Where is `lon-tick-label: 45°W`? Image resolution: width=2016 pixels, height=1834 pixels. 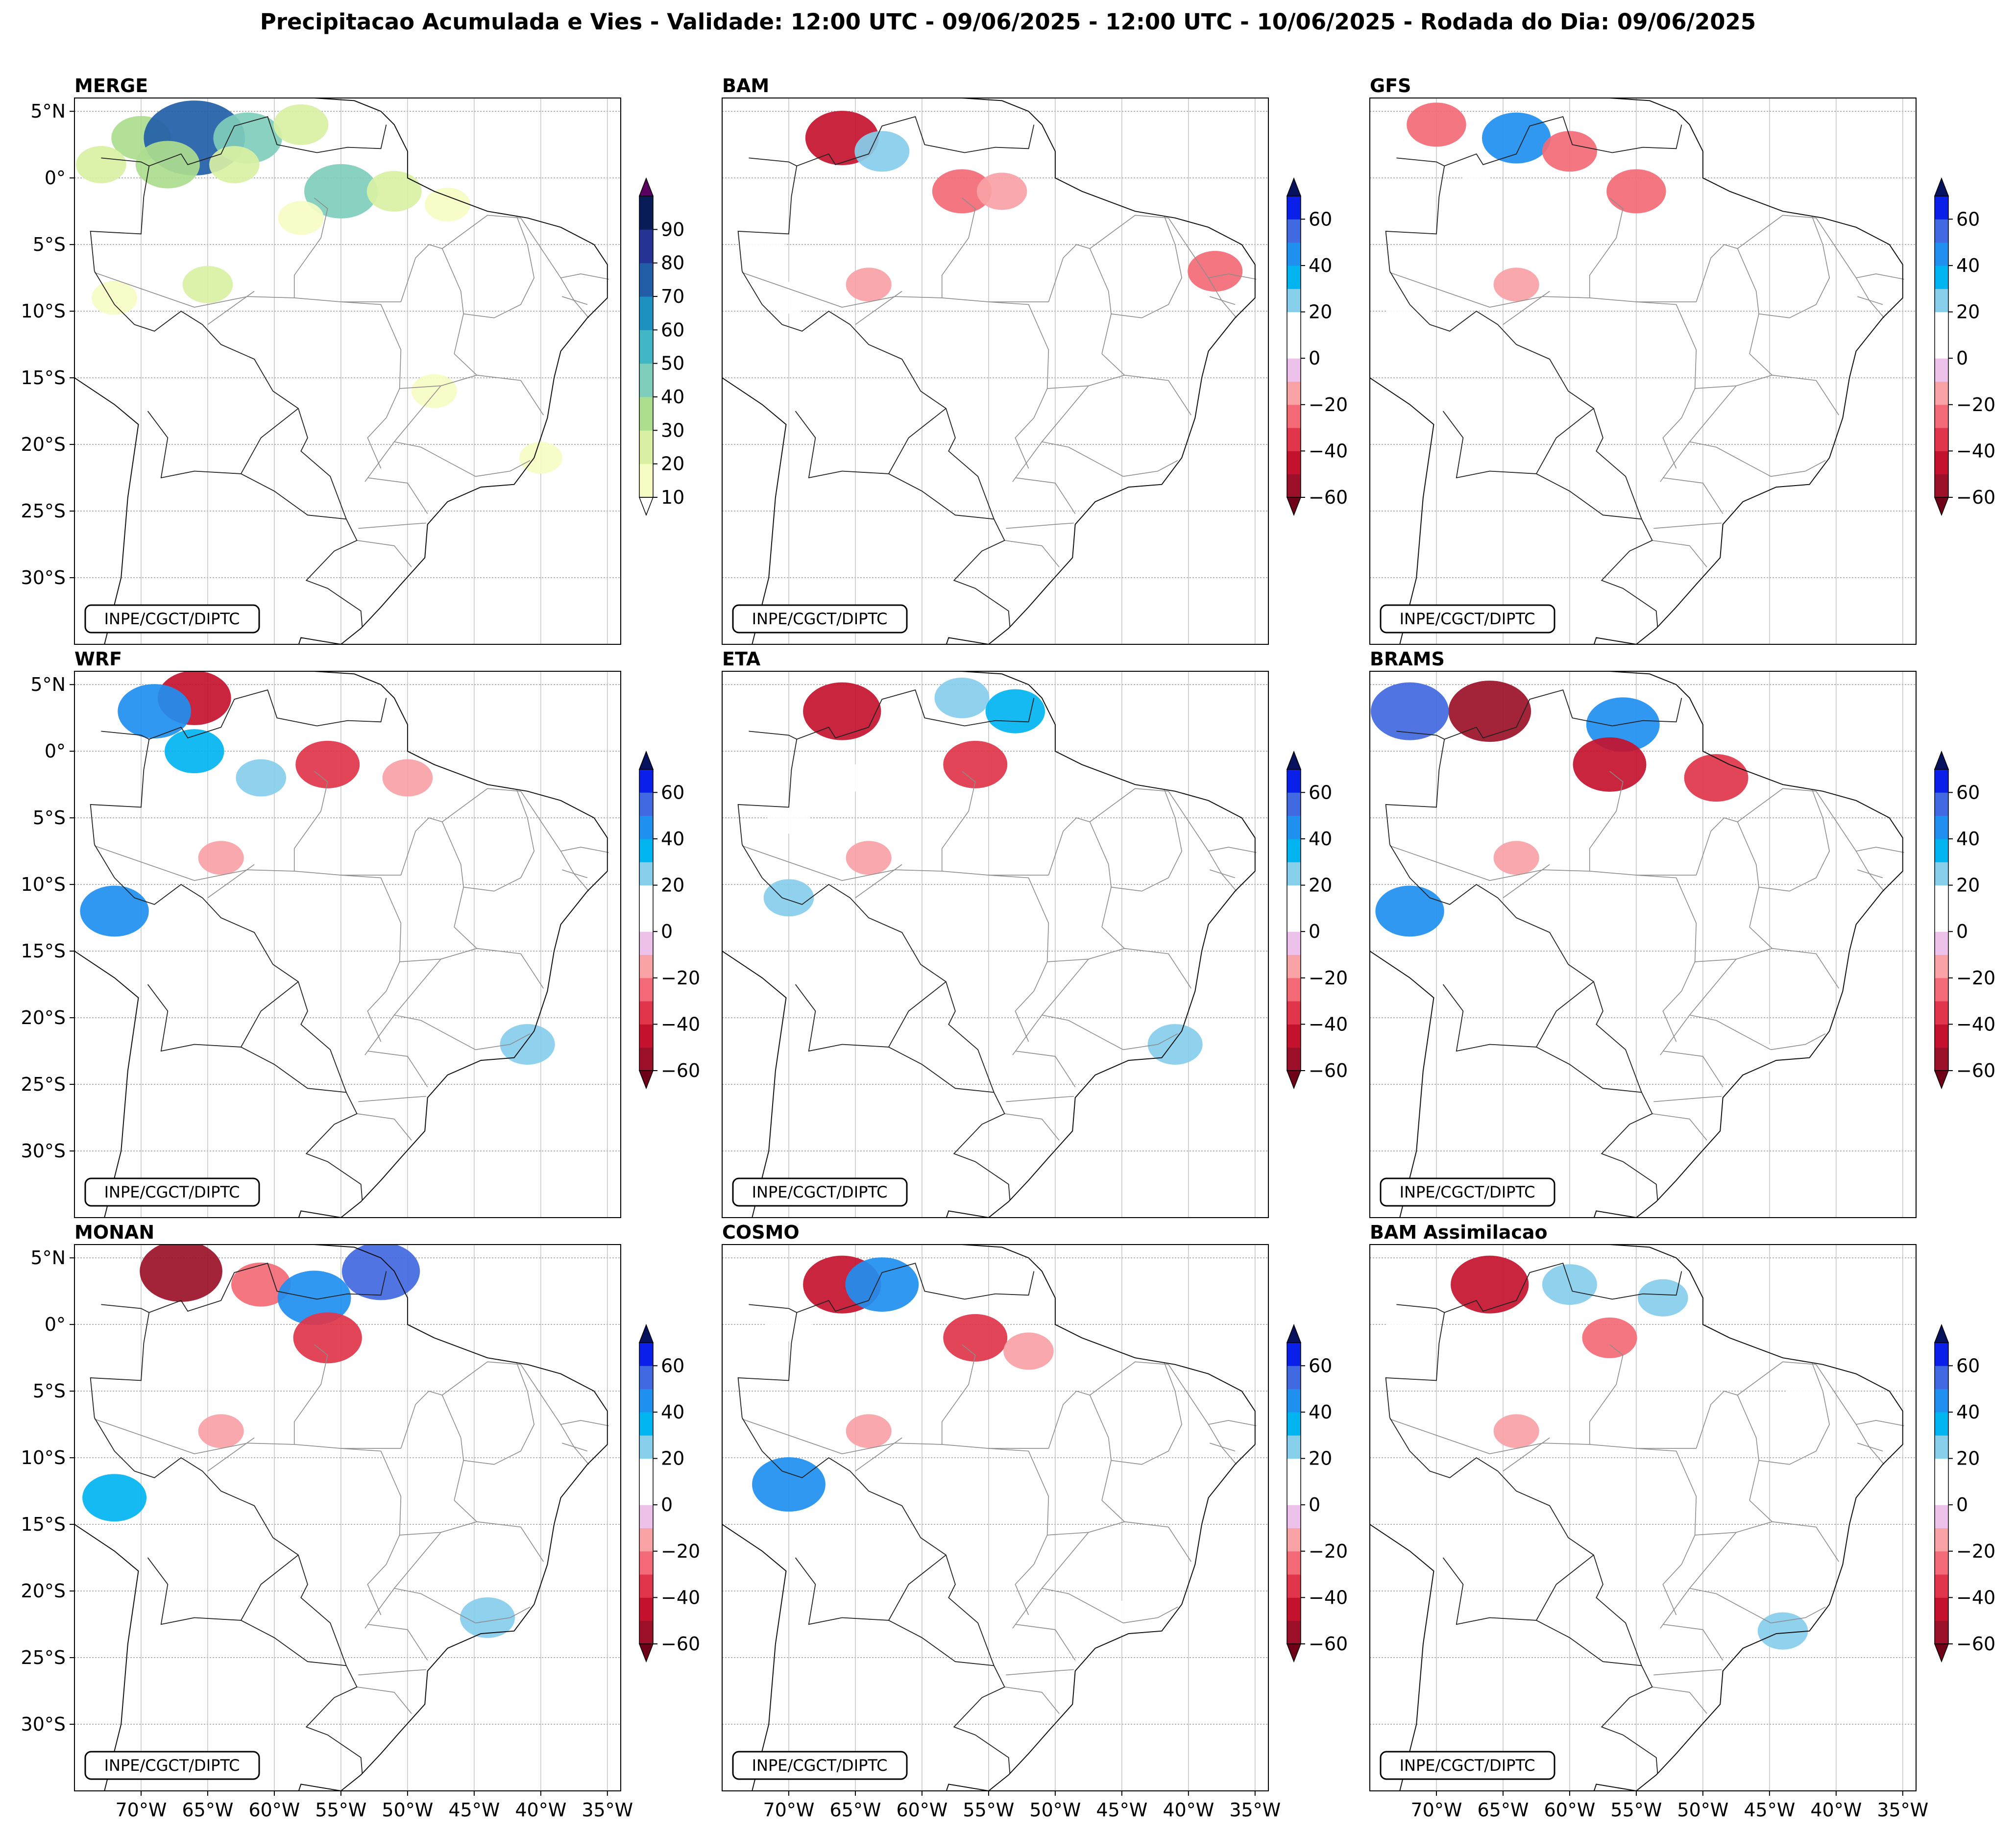 lon-tick-label: 45°W is located at coordinates (474, 1810).